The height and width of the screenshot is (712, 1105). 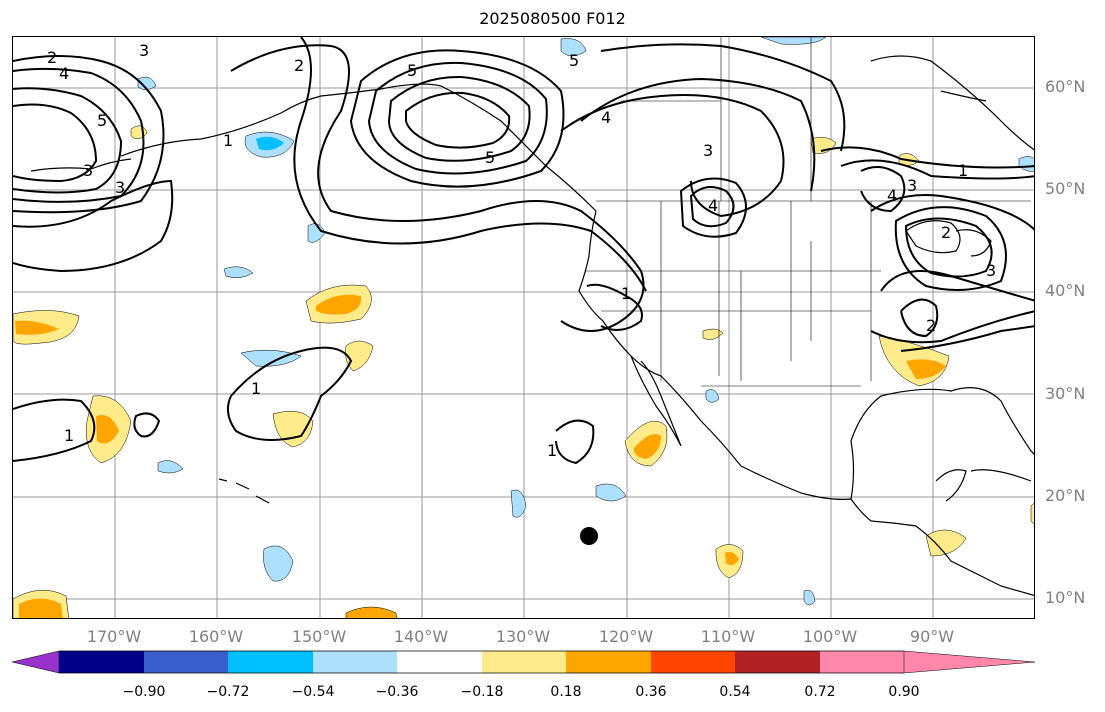 I want to click on lat-label-20n: 20°N, so click(x=1065, y=495).